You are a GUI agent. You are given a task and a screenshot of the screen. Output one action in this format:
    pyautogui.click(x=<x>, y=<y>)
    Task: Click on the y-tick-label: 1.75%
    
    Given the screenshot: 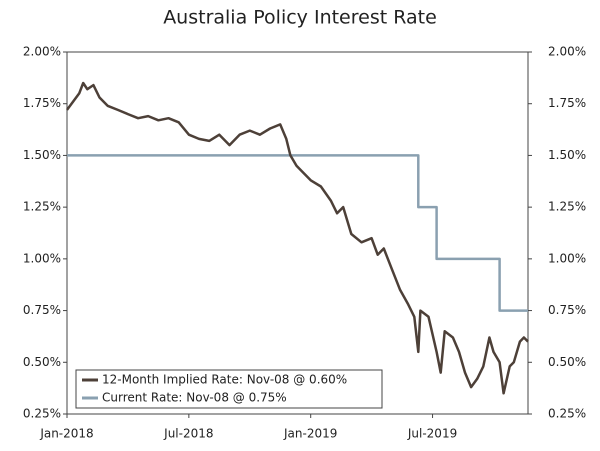 What is the action you would take?
    pyautogui.click(x=42, y=103)
    